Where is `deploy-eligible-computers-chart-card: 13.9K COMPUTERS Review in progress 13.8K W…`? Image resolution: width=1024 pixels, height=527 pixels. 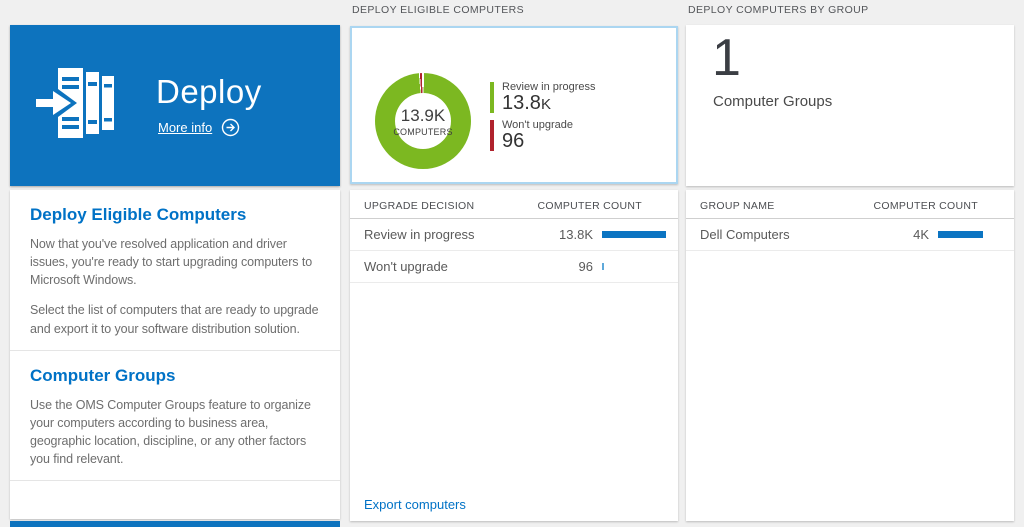
deploy-eligible-computers-chart-card: 13.9K COMPUTERS Review in progress 13.8K W… is located at coordinates (514, 105).